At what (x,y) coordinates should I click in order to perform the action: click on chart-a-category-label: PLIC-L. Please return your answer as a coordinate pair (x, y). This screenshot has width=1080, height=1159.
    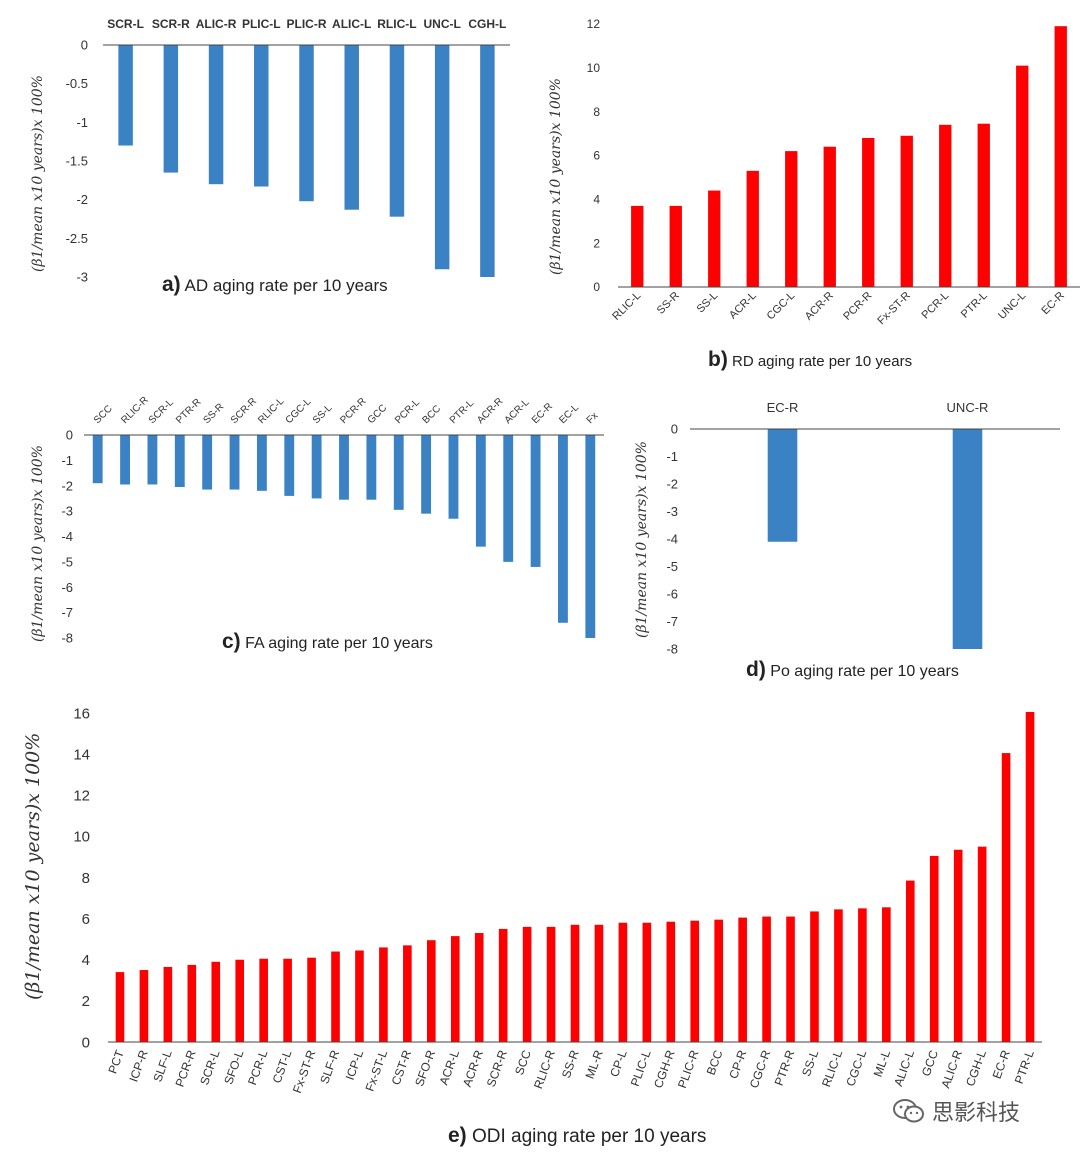
    Looking at the image, I should click on (261, 24).